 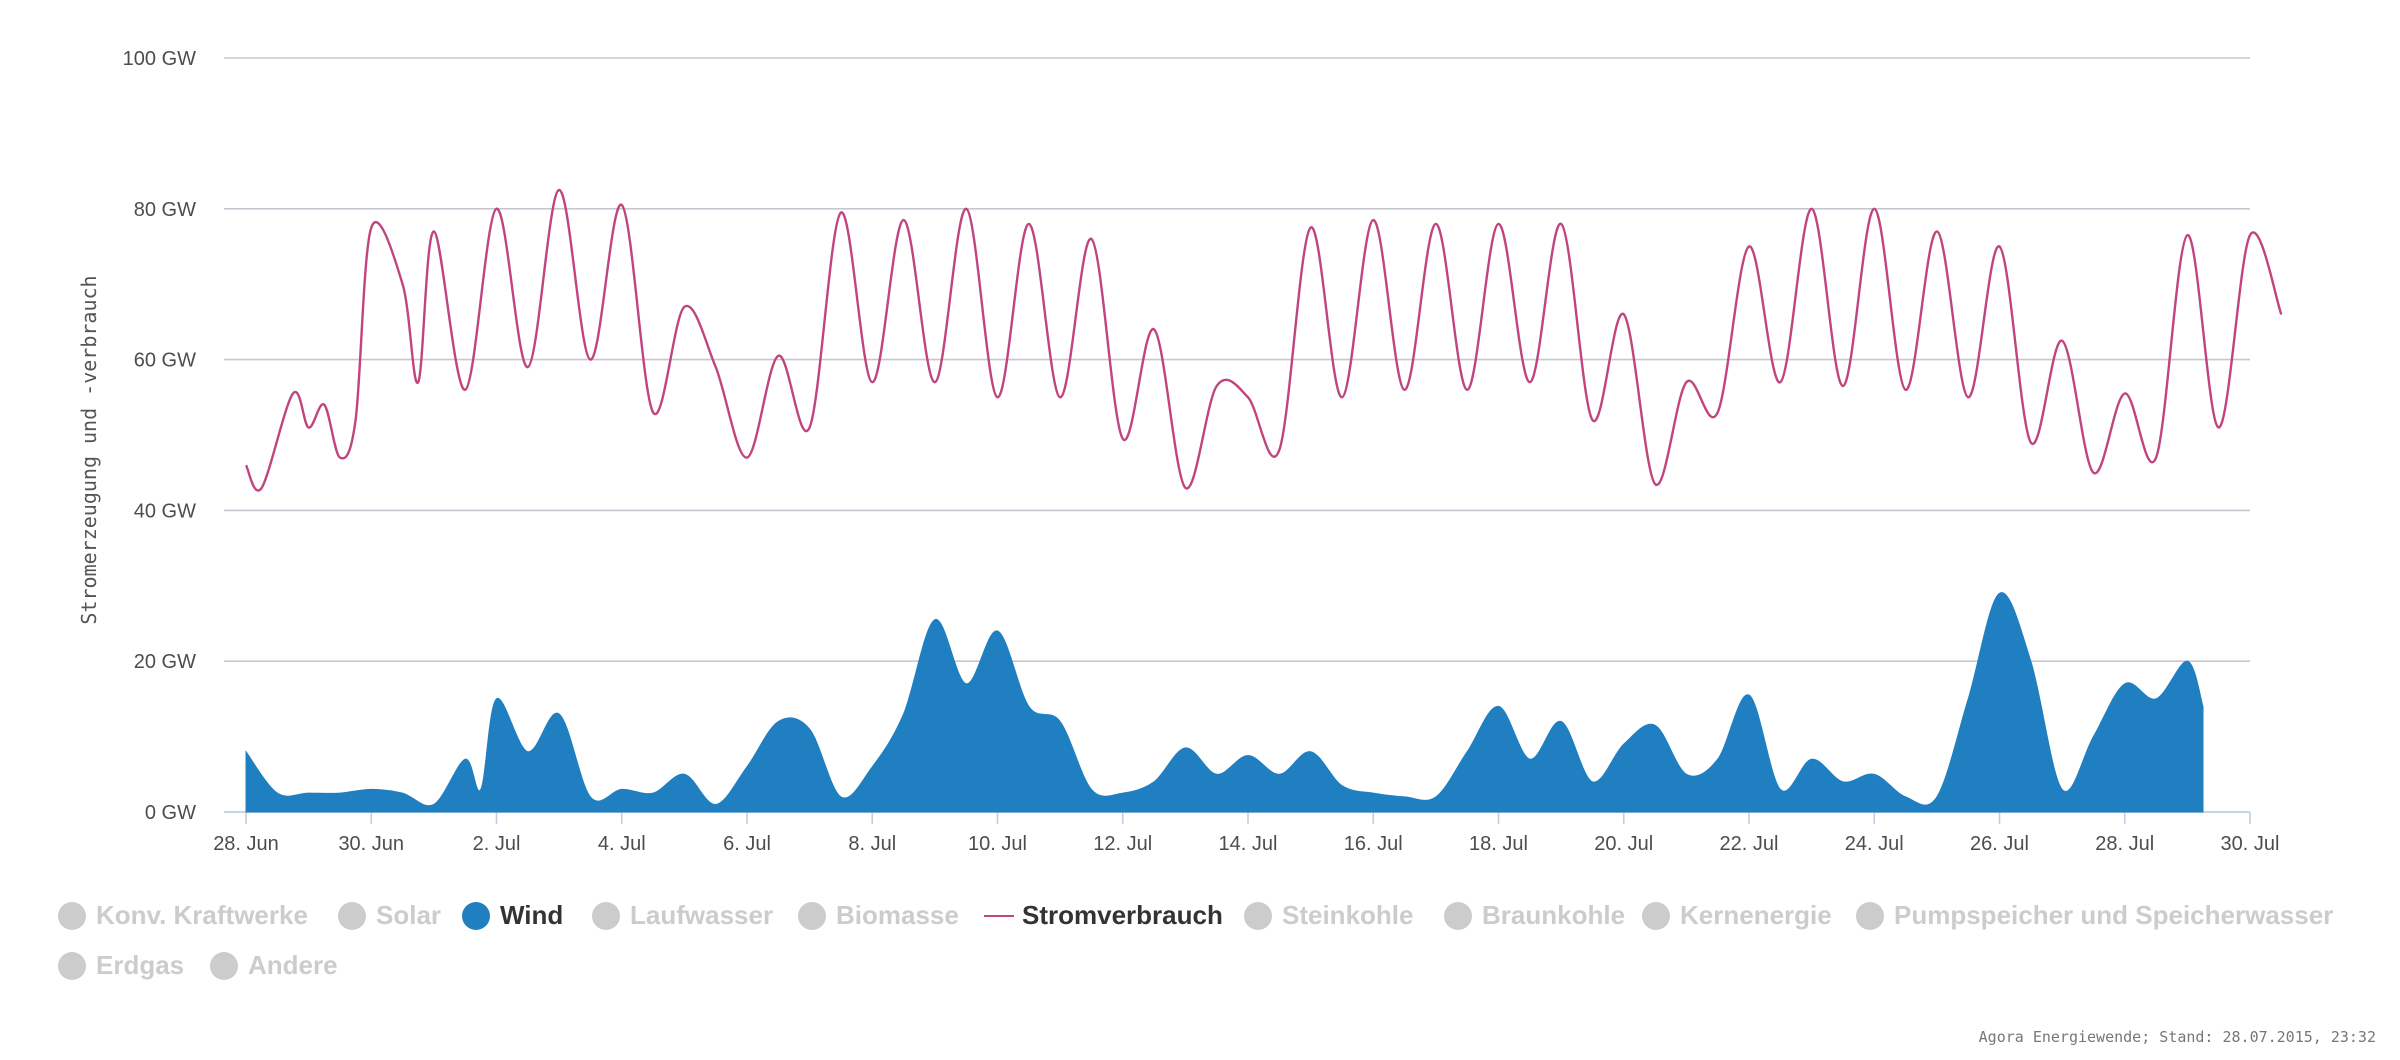 What do you see at coordinates (747, 844) in the screenshot?
I see `x-tick-label: 6. Jul` at bounding box center [747, 844].